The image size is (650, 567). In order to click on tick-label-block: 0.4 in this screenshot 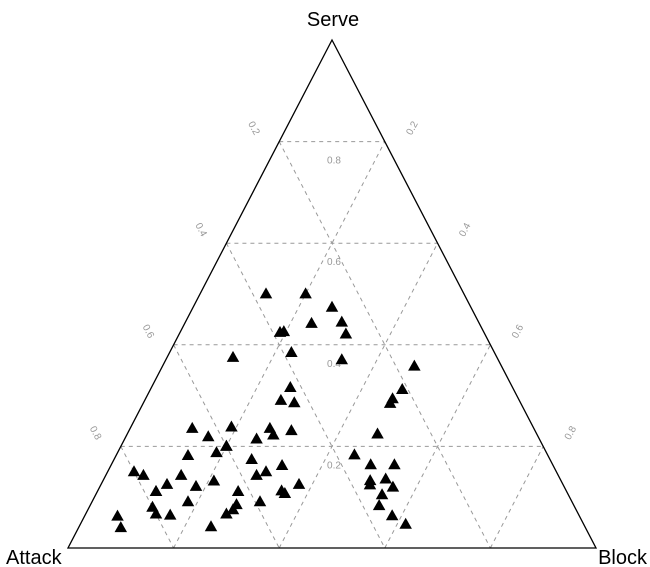, I will do `click(465, 230)`.